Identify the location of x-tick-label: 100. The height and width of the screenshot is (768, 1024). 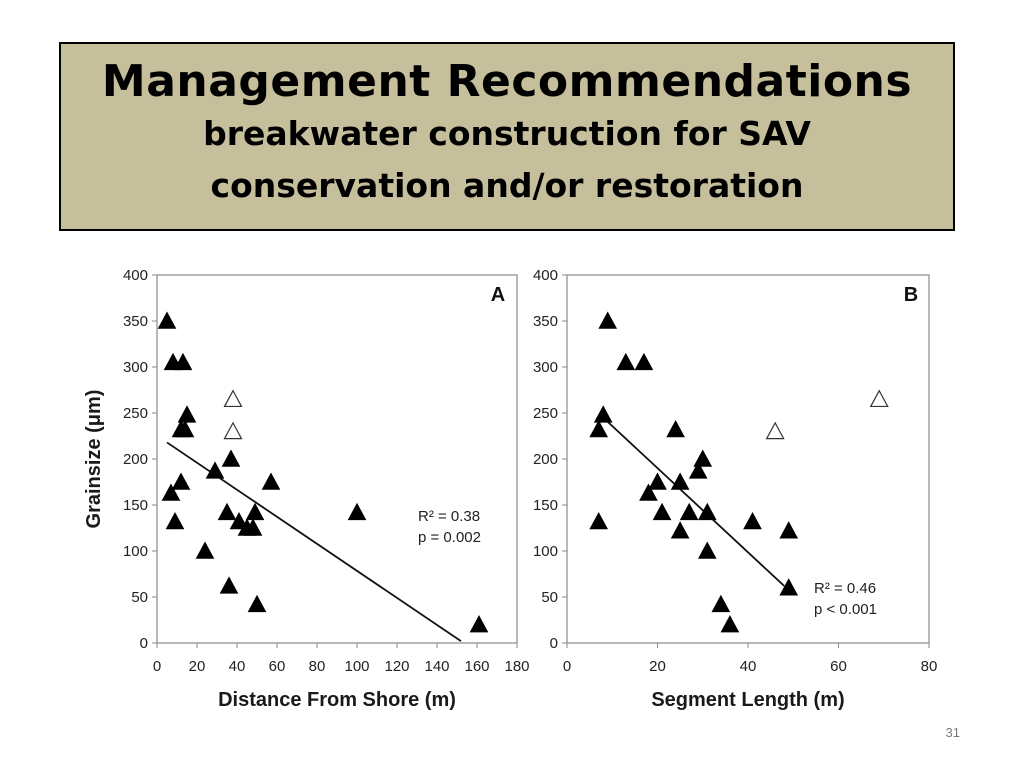
(356, 666).